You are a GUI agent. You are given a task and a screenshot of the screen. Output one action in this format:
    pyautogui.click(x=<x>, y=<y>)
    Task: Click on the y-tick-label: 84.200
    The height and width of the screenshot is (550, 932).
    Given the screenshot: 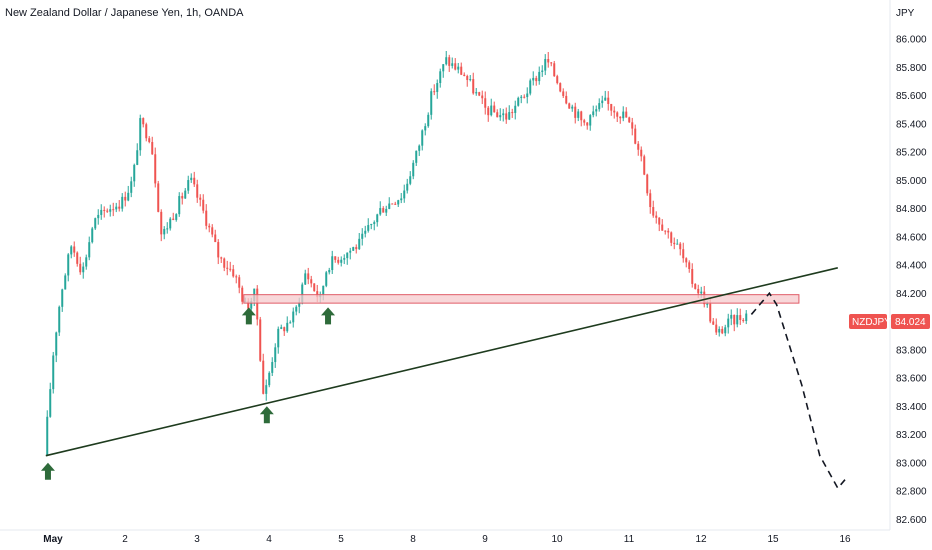 What is the action you would take?
    pyautogui.click(x=911, y=294)
    